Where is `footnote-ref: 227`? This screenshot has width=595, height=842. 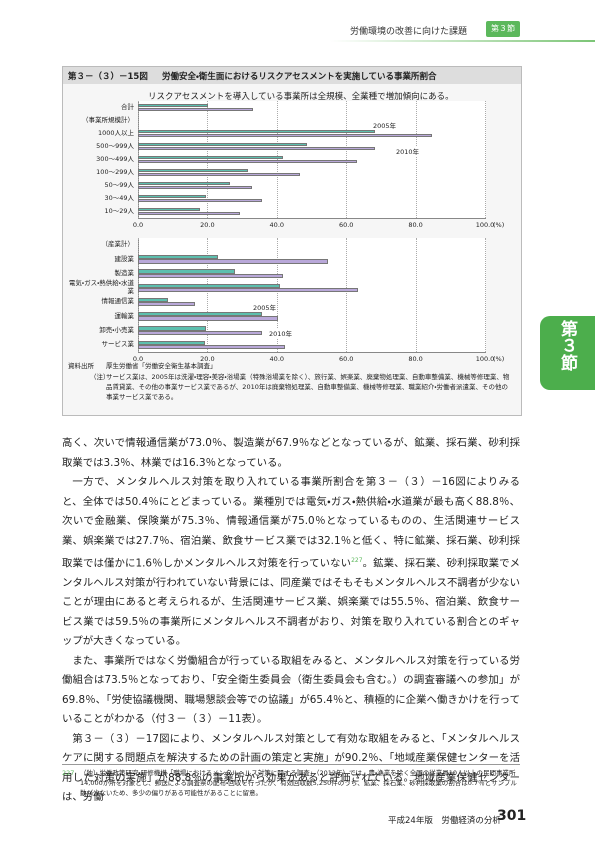
footnote-ref: 227 is located at coordinates (357, 560).